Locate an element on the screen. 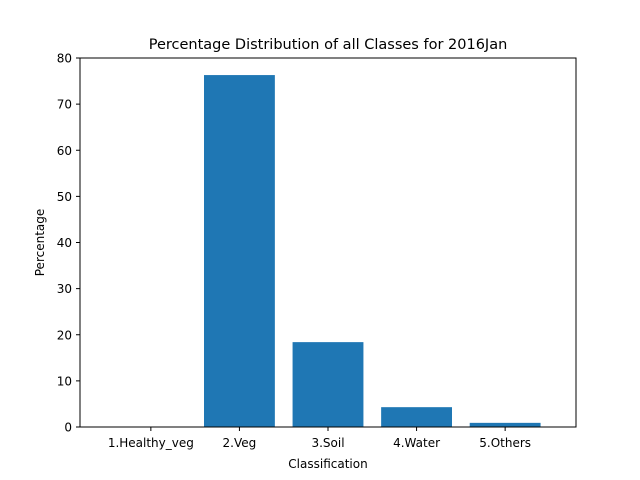  y-ticks-group: 0 10 20 30 40 50 60 70 80 is located at coordinates (68, 243).